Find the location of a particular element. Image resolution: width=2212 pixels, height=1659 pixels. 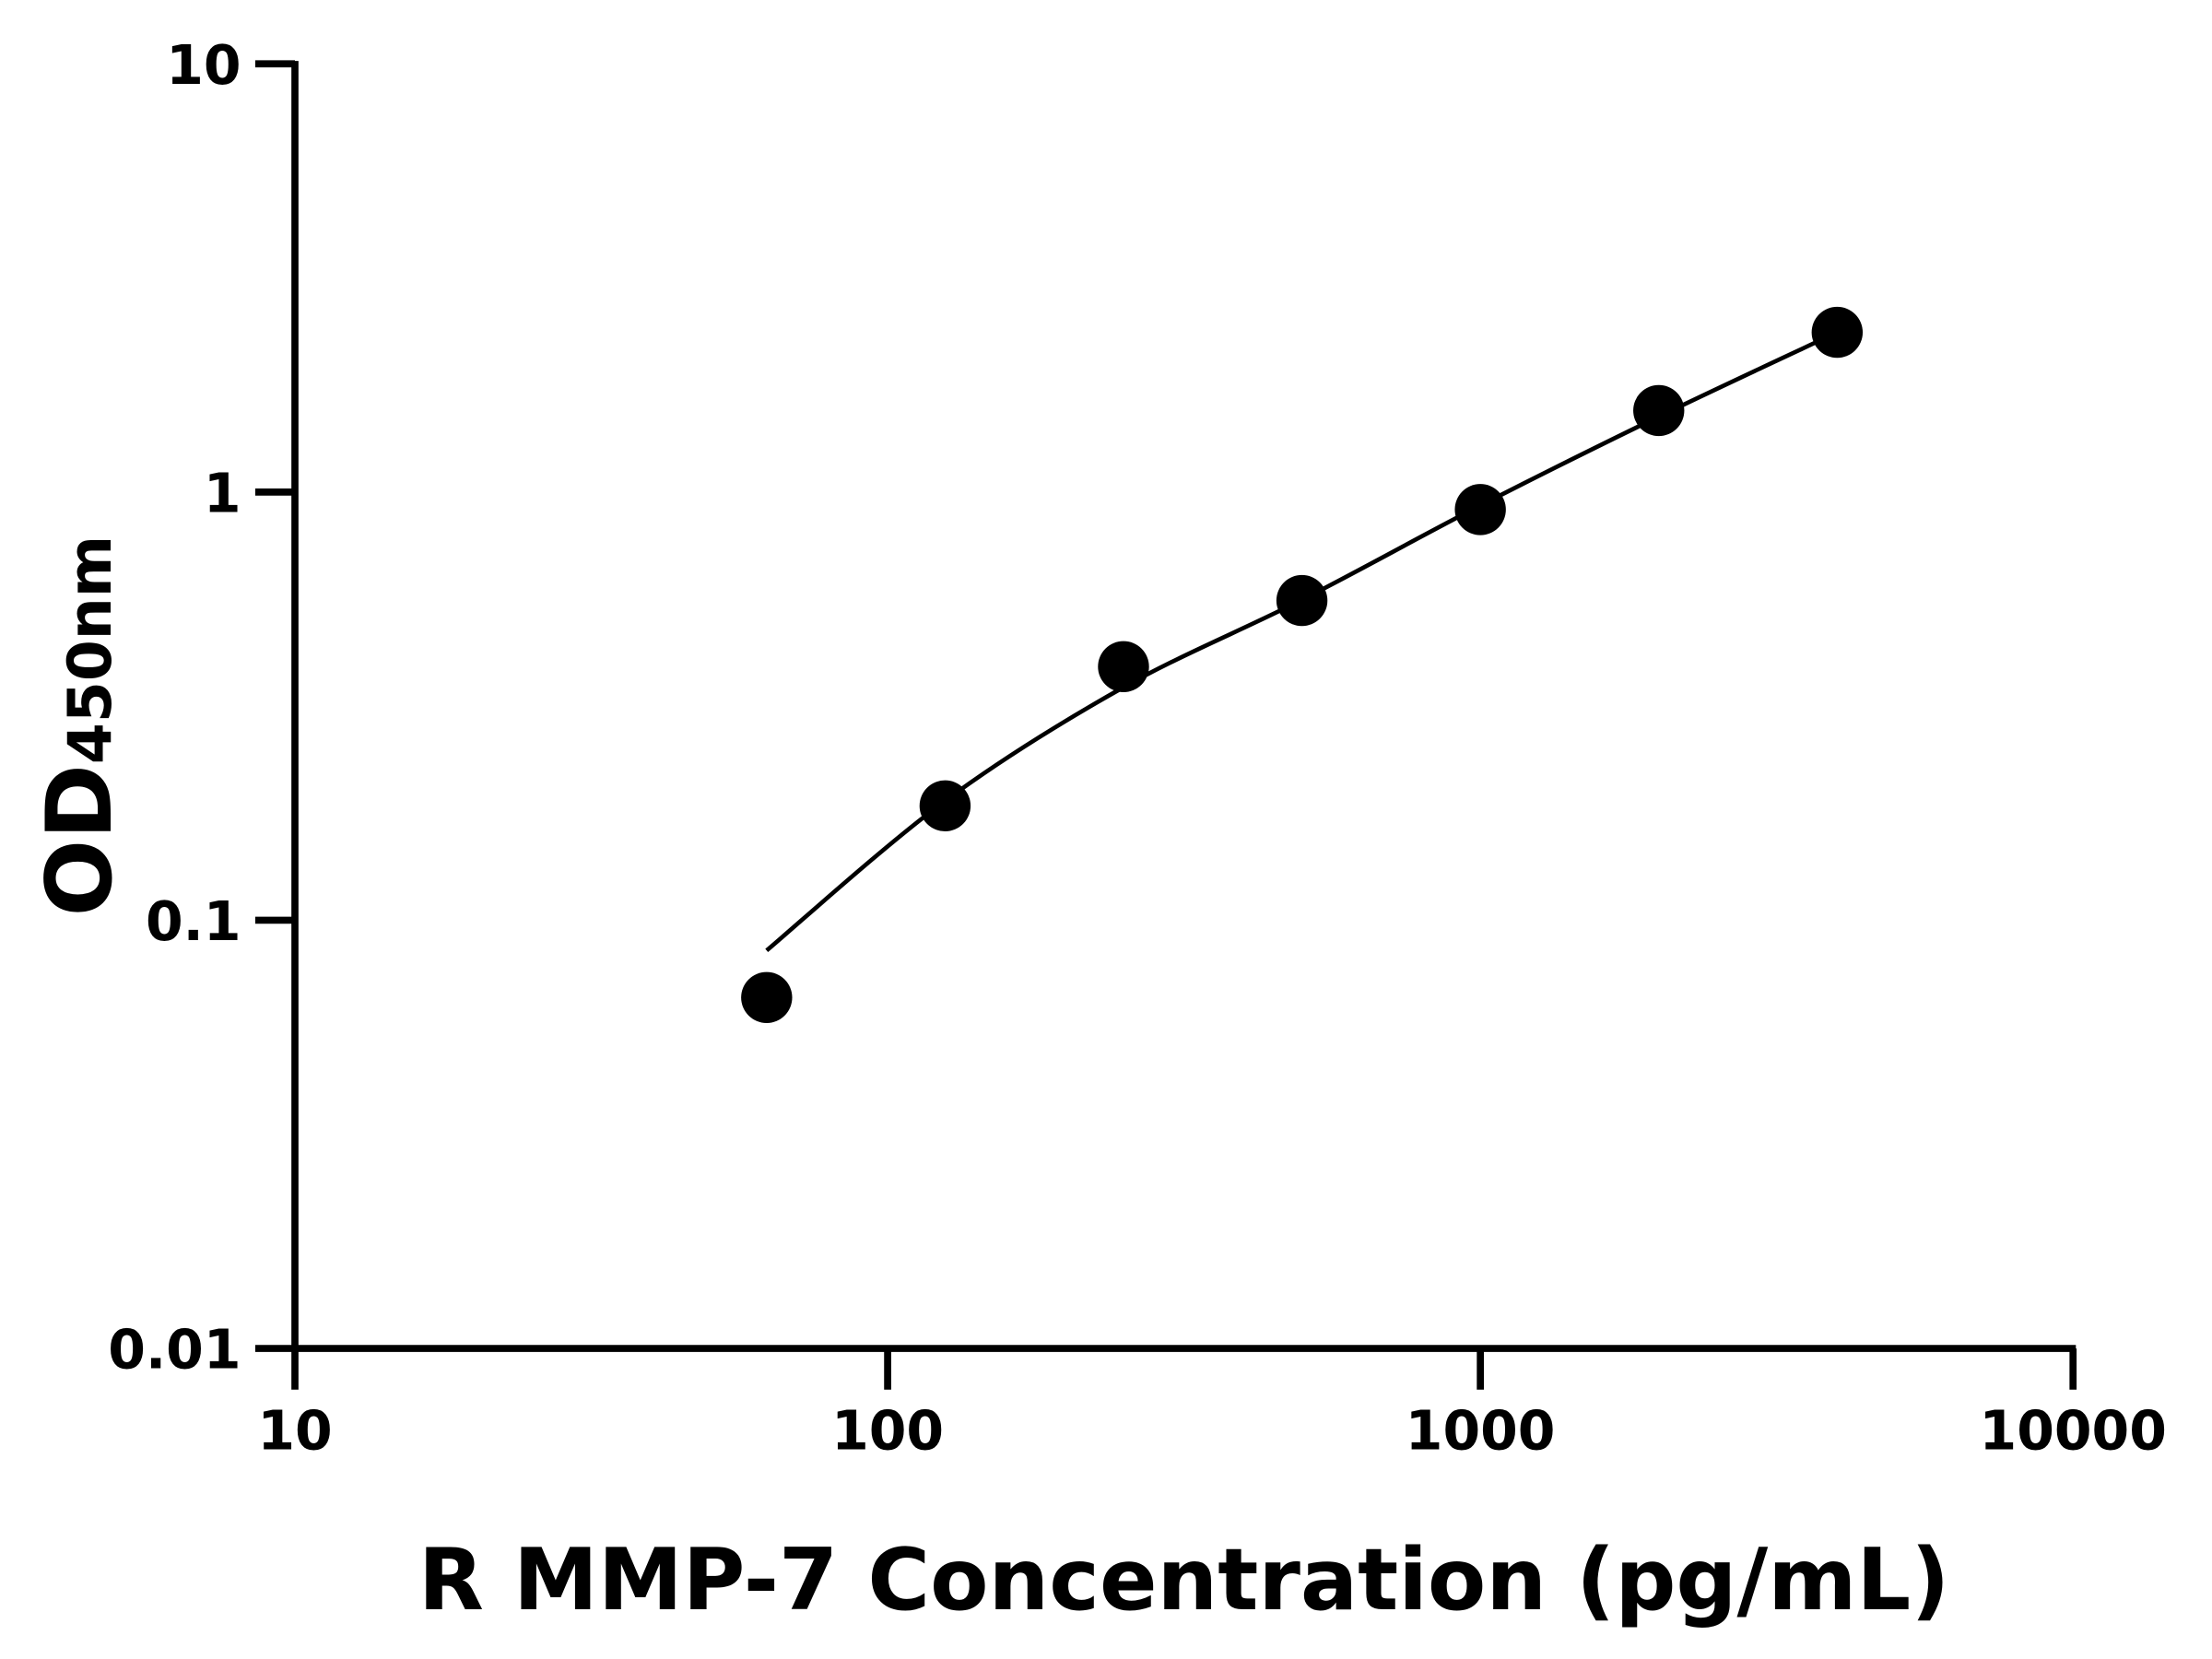

y-tick-label: 0.01 is located at coordinates (174, 1350).